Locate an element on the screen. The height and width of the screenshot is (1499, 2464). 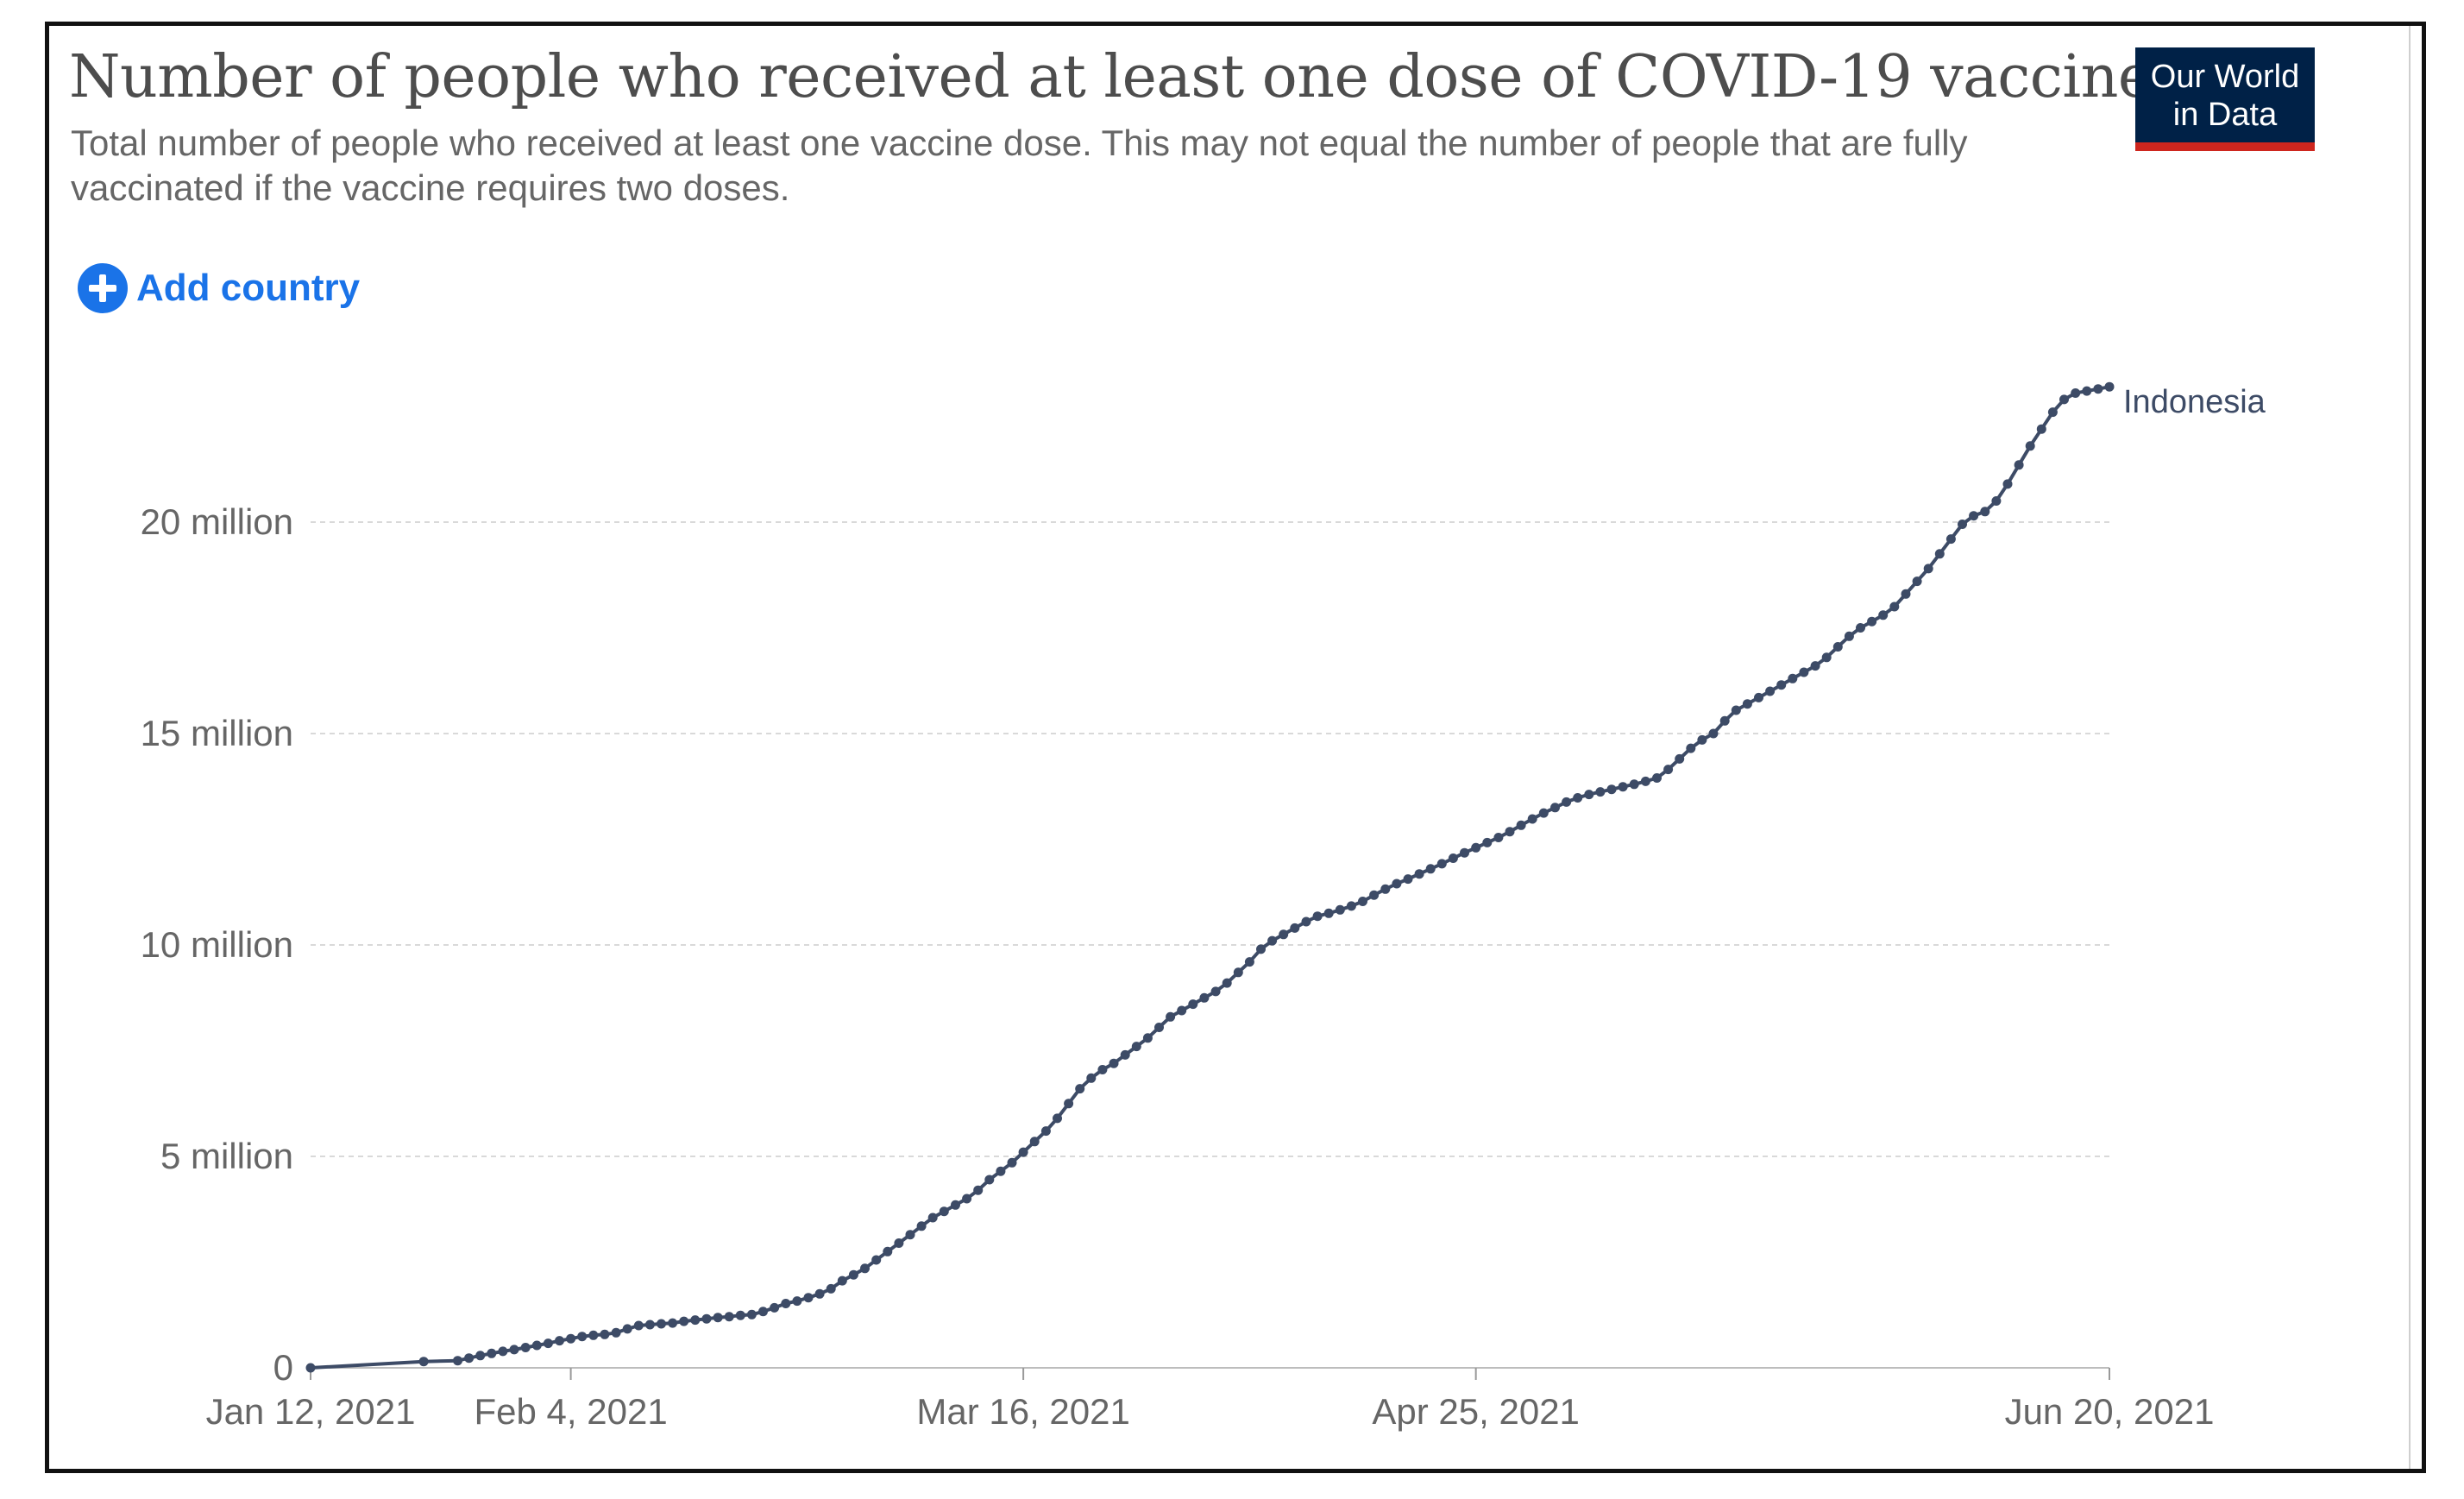
owid-logo: Our World in Data is located at coordinates (2225, 99).